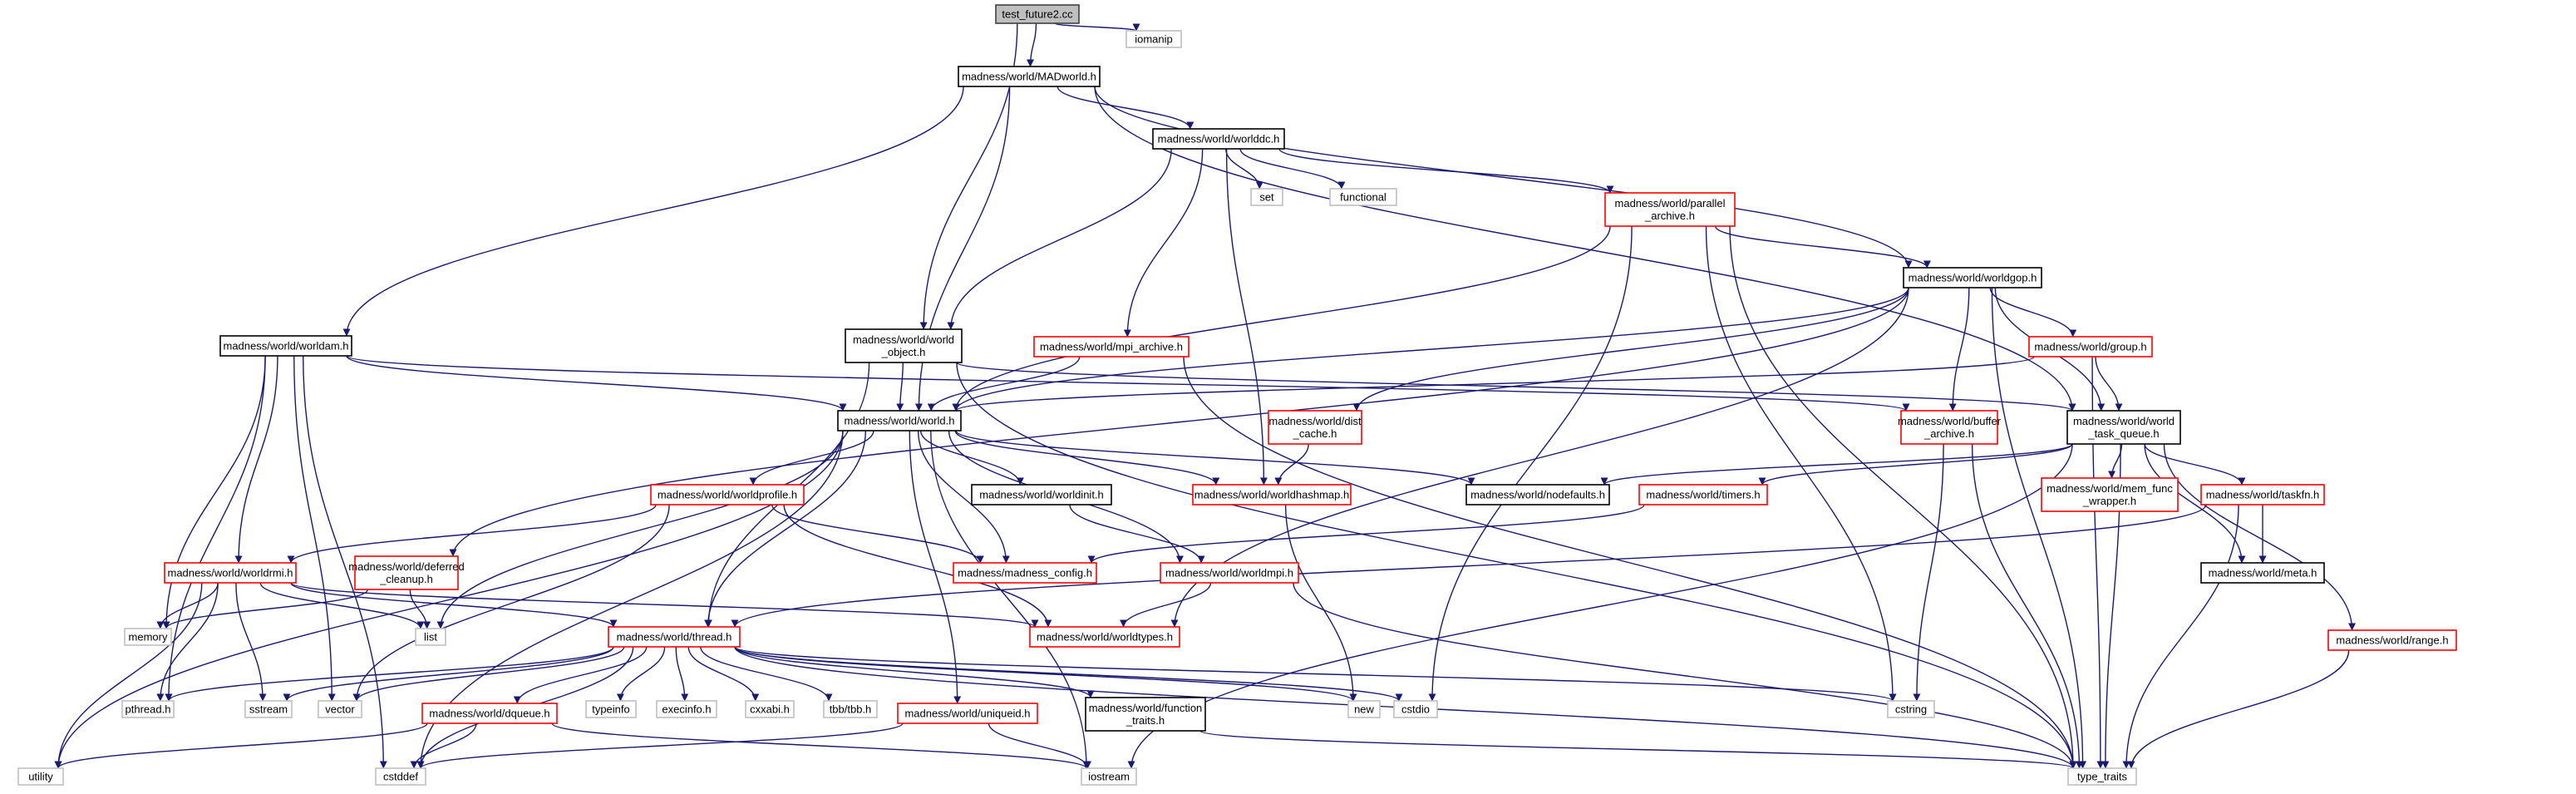 This screenshot has width=2576, height=794. What do you see at coordinates (1039, 745) in the screenshot?
I see `edge-uniqueid-to-iostream` at bounding box center [1039, 745].